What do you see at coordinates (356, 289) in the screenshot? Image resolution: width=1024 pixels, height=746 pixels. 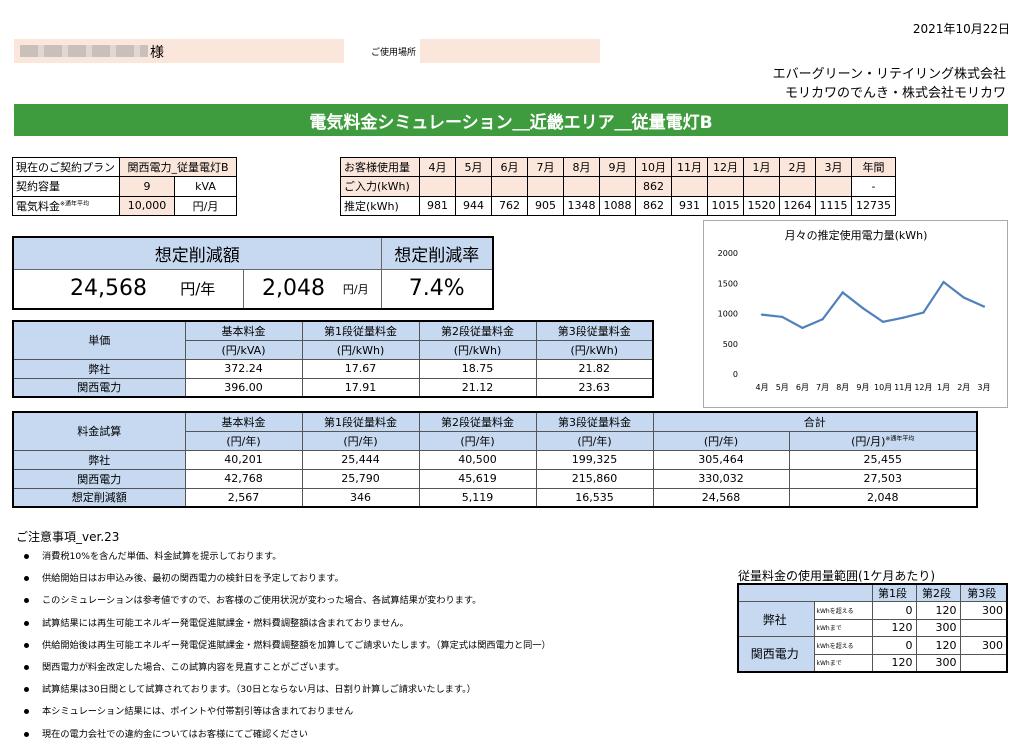 I see `saving-month-unit: 円/月` at bounding box center [356, 289].